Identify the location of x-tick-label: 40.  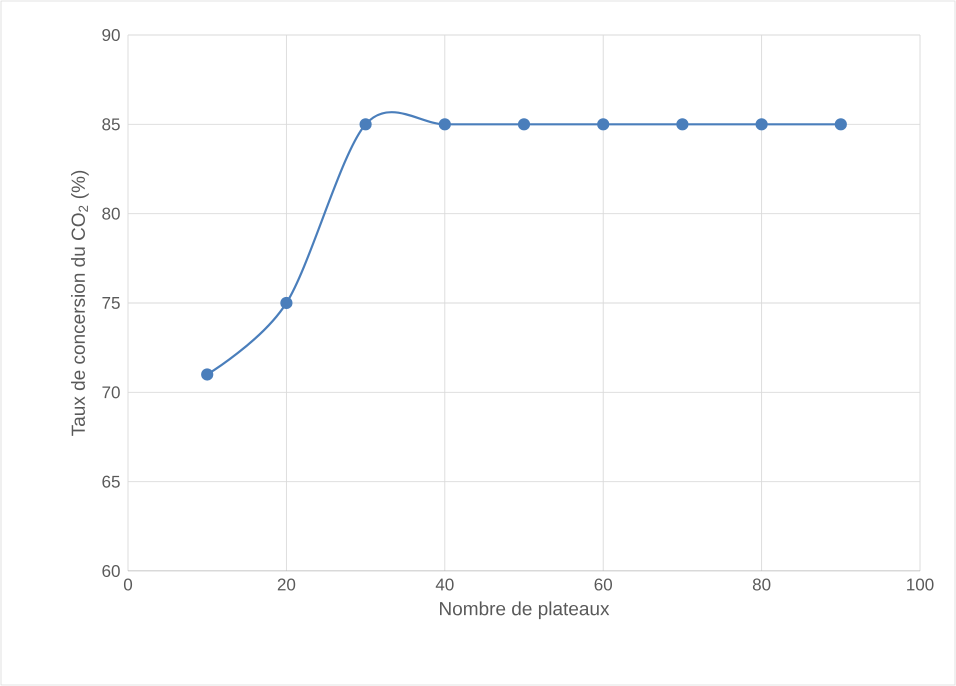
(445, 584).